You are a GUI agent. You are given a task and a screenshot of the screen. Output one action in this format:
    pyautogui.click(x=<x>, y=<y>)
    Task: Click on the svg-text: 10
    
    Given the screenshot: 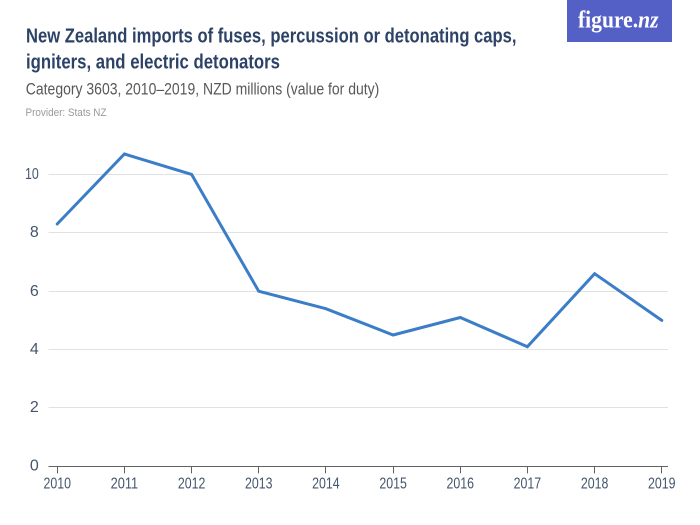 What is the action you would take?
    pyautogui.click(x=32, y=174)
    